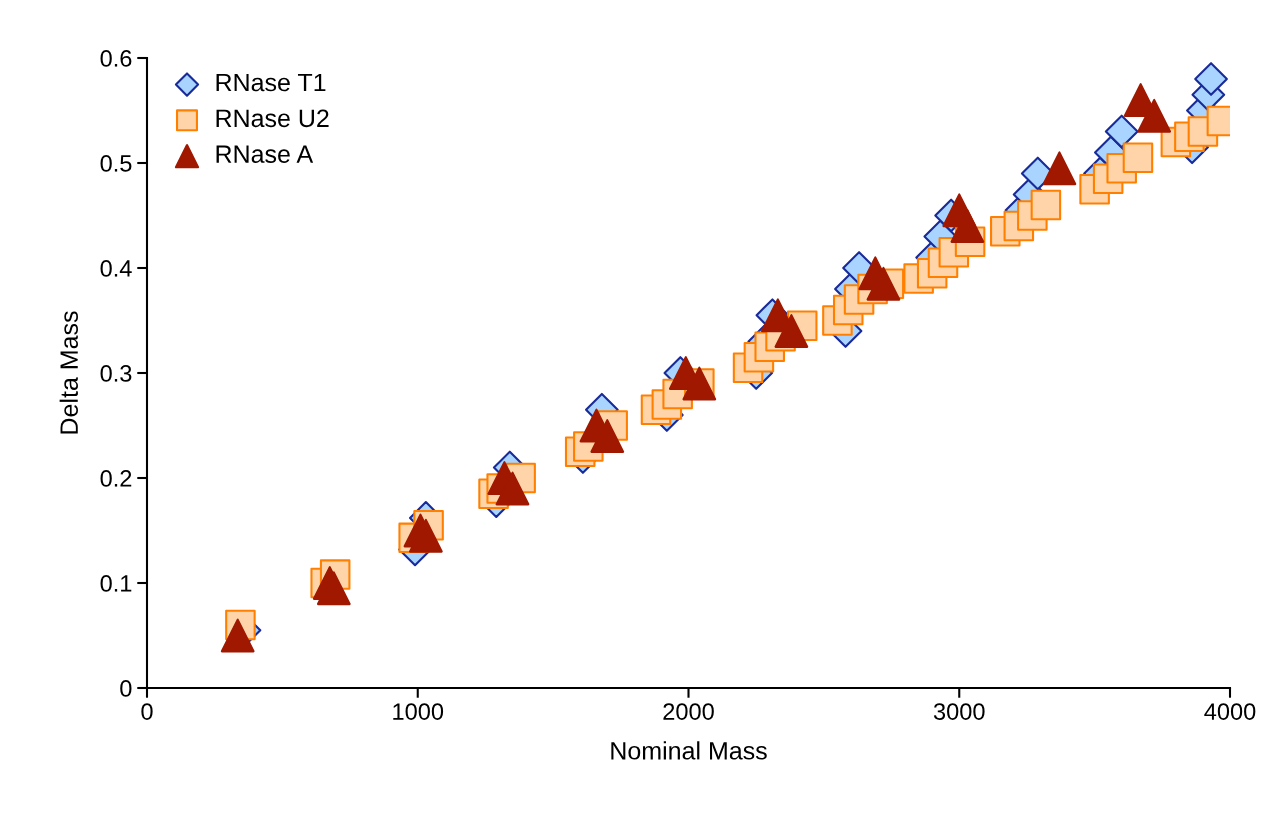 Image resolution: width=1278 pixels, height=818 pixels. I want to click on x-axis-title: Nominal Mass, so click(689, 750).